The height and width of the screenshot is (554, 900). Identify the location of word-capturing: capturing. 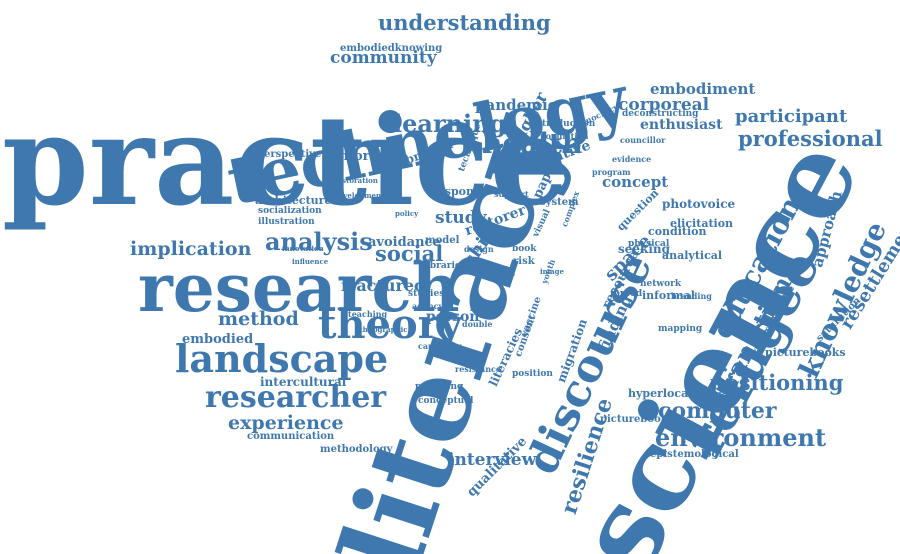
(440, 346).